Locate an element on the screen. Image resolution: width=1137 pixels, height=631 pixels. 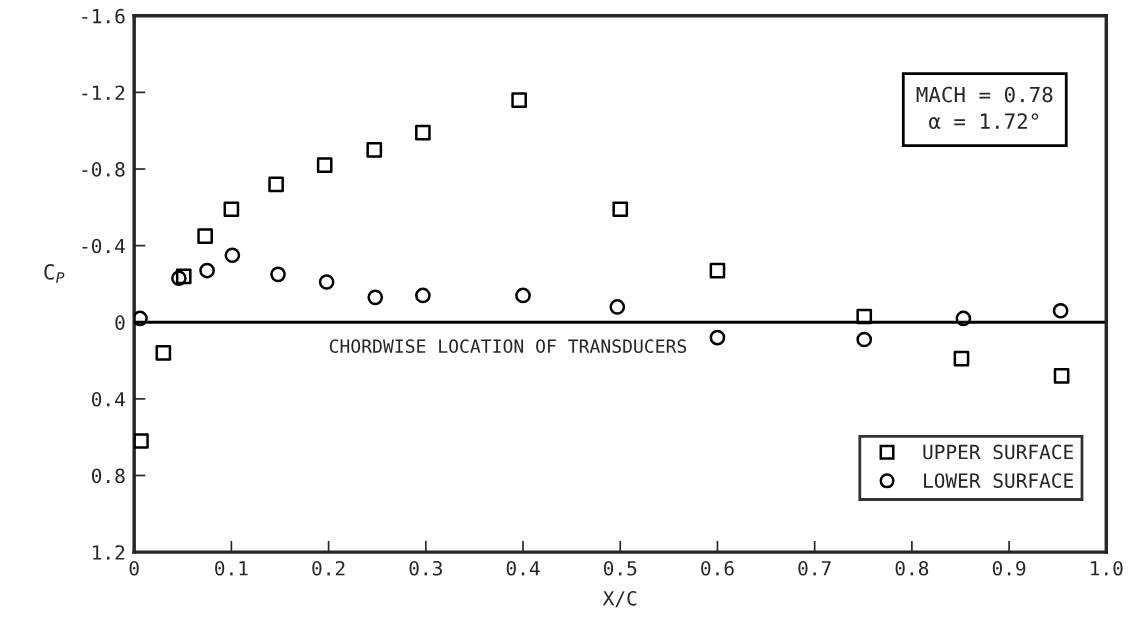
legend-label: LOWER SURFACE is located at coordinates (998, 480).